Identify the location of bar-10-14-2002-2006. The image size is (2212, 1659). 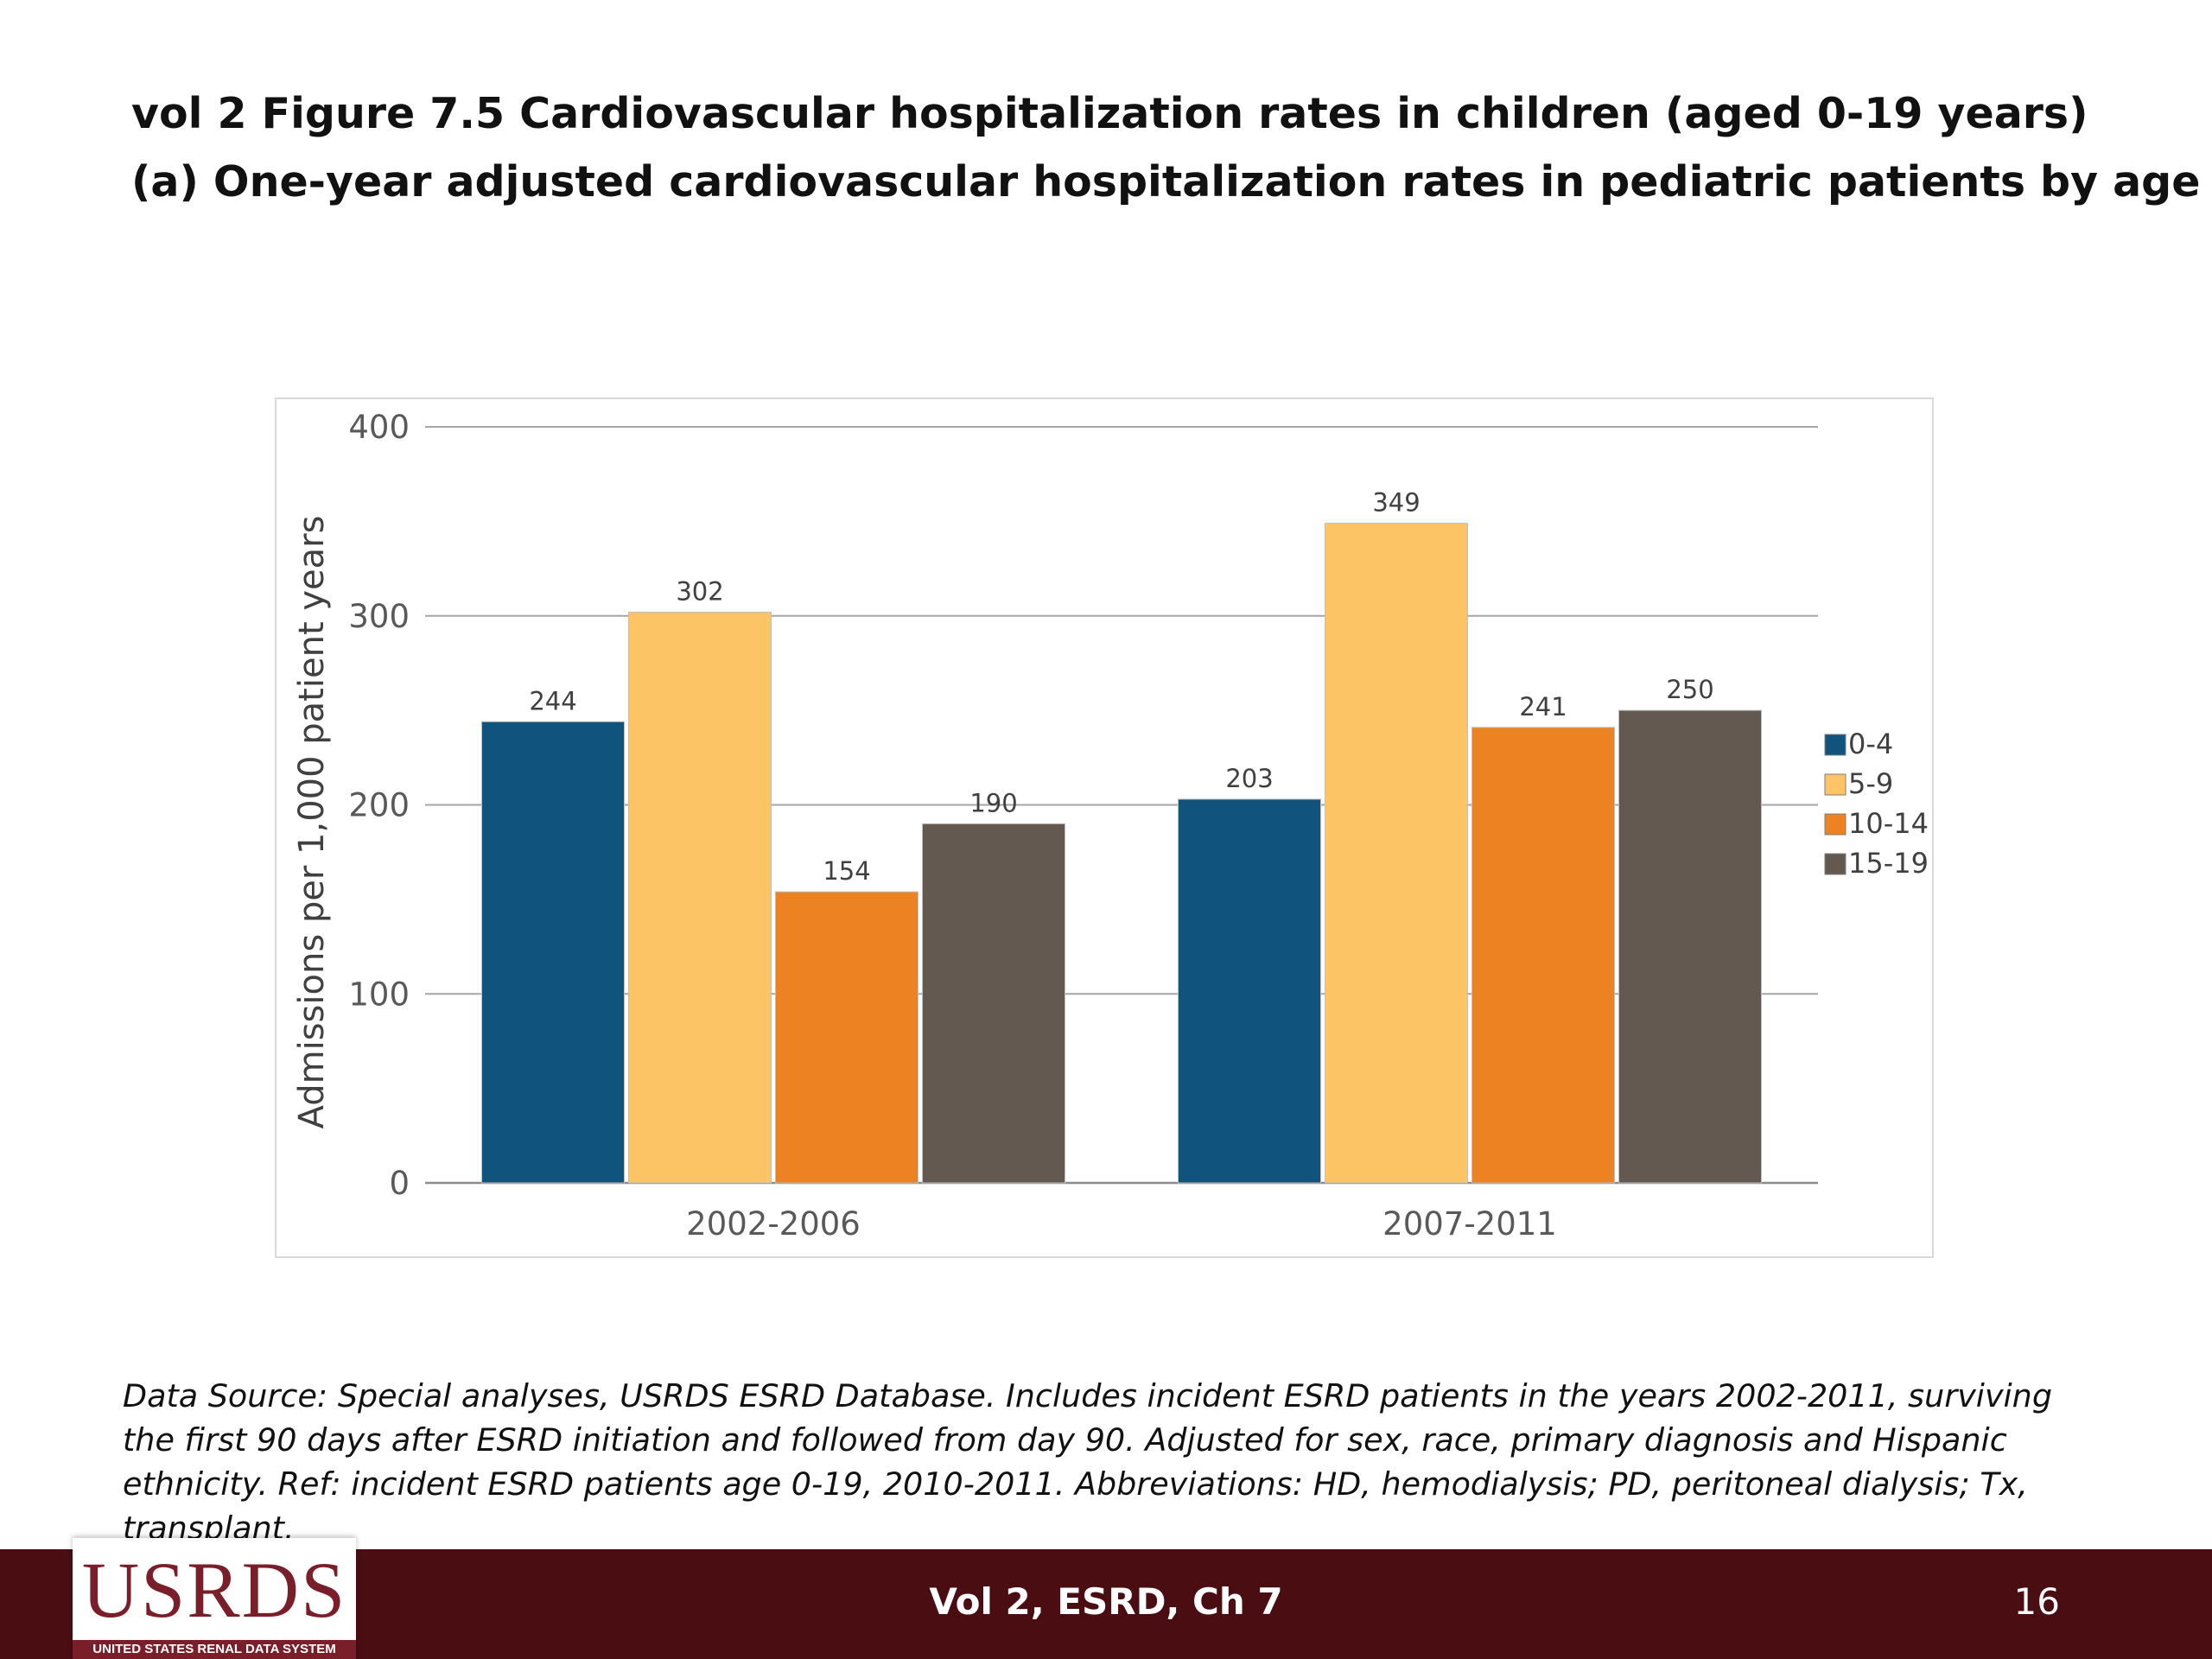
(846, 1037).